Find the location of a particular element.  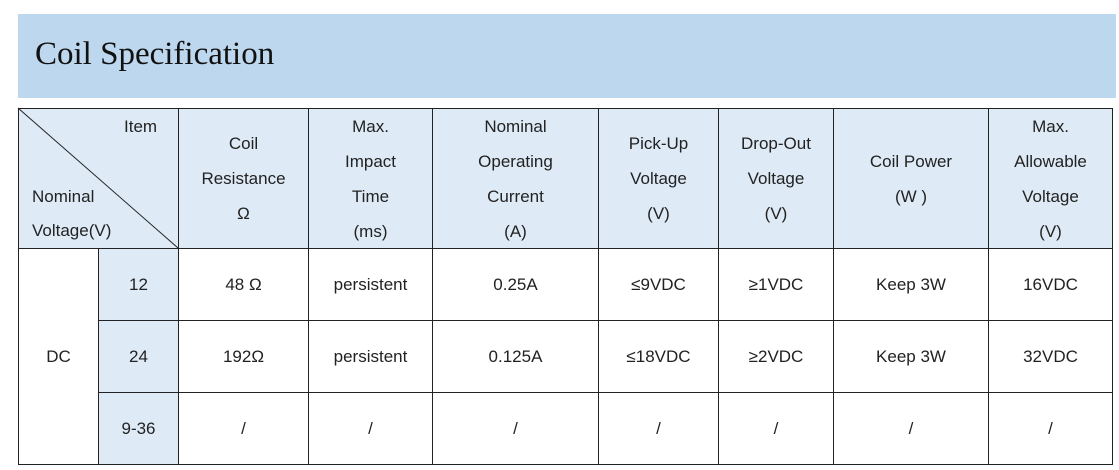

cell-text: ≥1VDC is located at coordinates (776, 284).